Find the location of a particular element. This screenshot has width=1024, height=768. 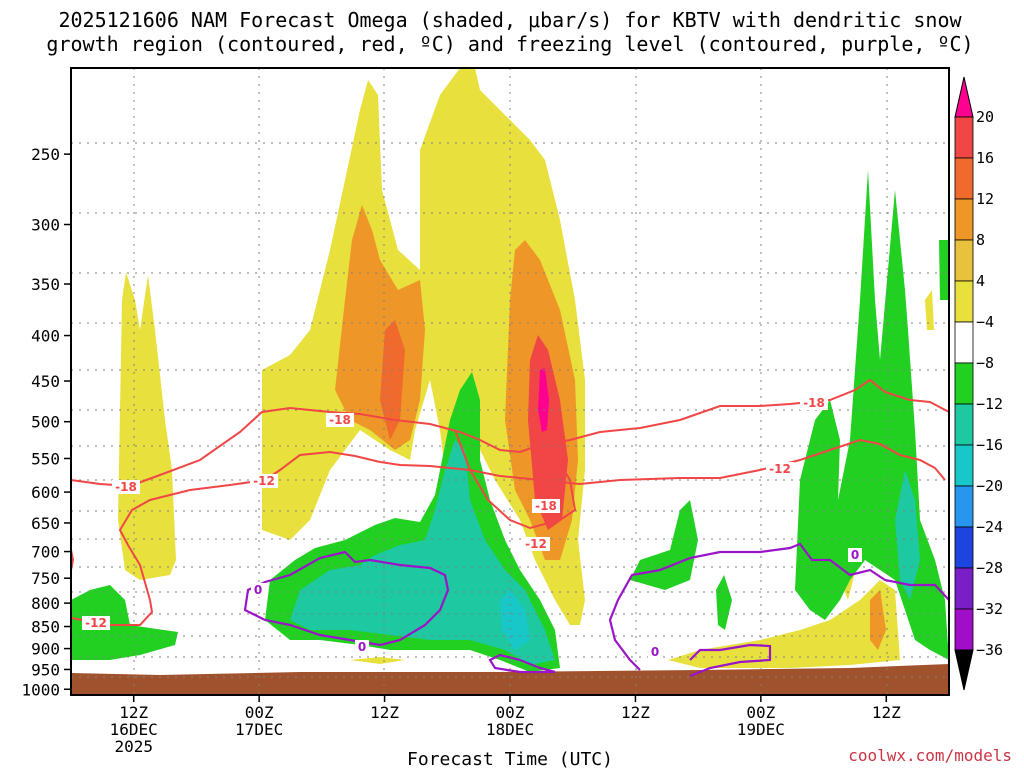

x-tick-label: 18DEC is located at coordinates (510, 729).